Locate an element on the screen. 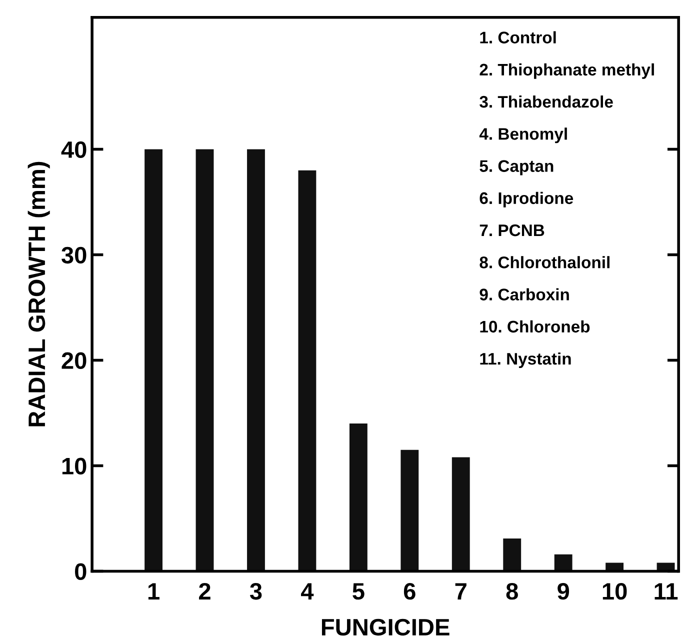 The width and height of the screenshot is (682, 644). annotation: 9. Carboxin is located at coordinates (524, 294).